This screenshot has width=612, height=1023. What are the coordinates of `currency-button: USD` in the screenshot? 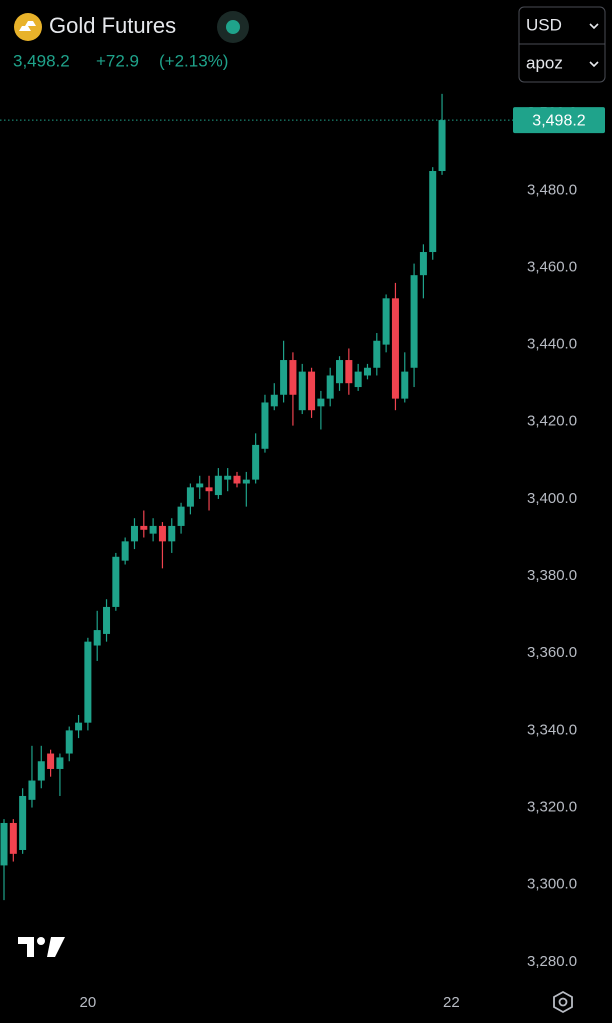 It's located at (562, 24).